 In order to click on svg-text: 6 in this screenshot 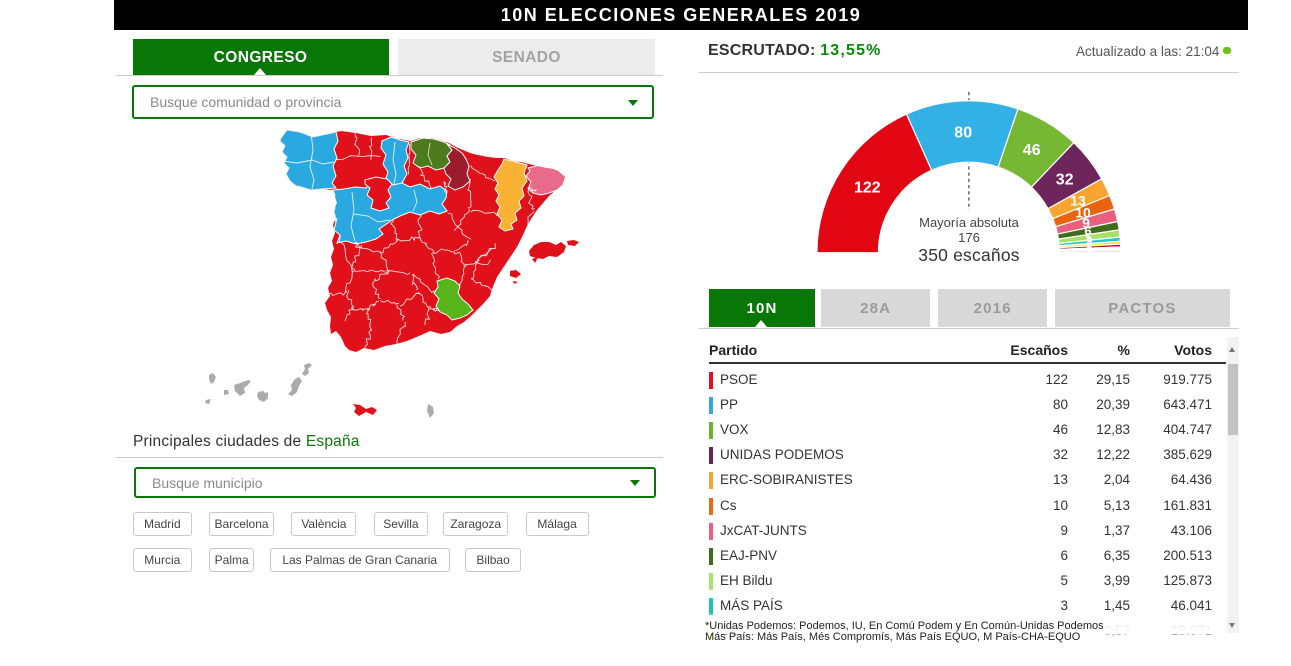, I will do `click(1087, 231)`.